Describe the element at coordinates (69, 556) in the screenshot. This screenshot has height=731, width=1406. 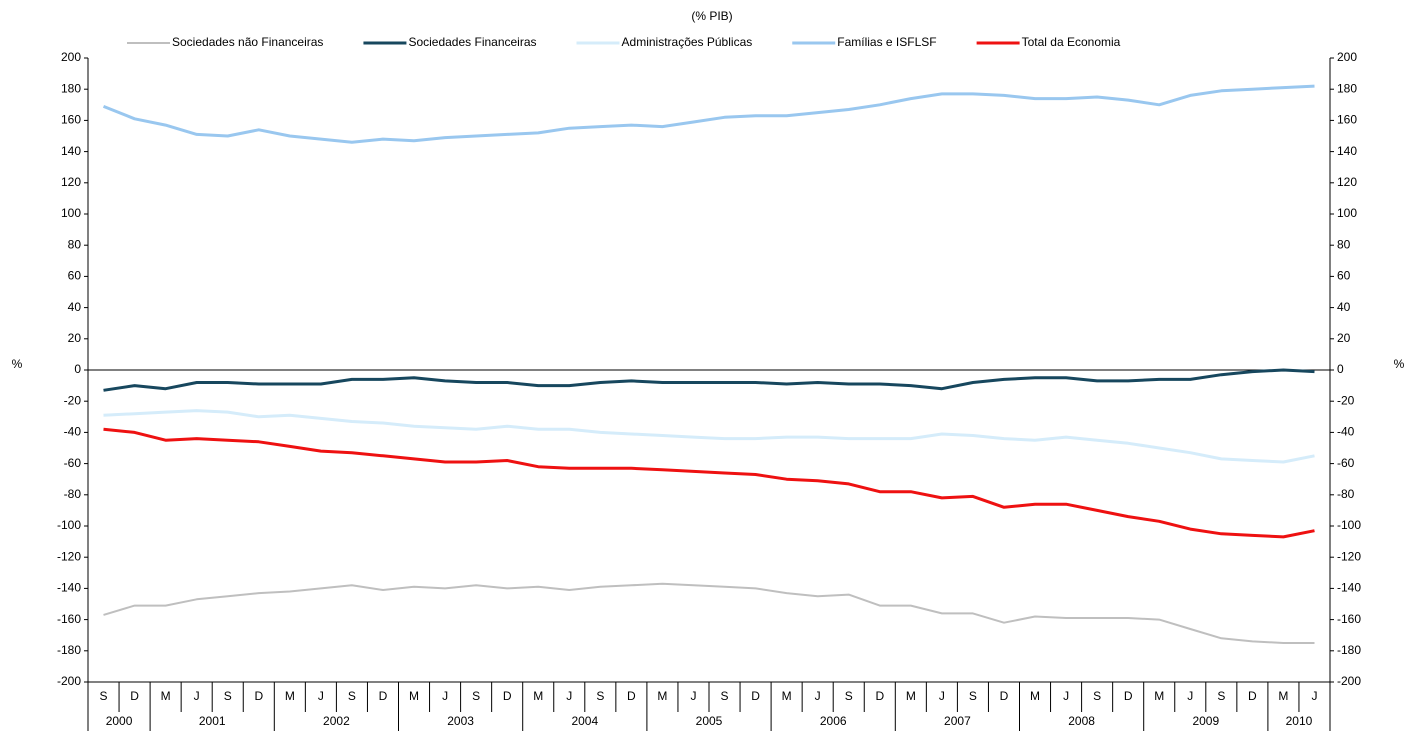
I see `y-tick-label: -120` at that location.